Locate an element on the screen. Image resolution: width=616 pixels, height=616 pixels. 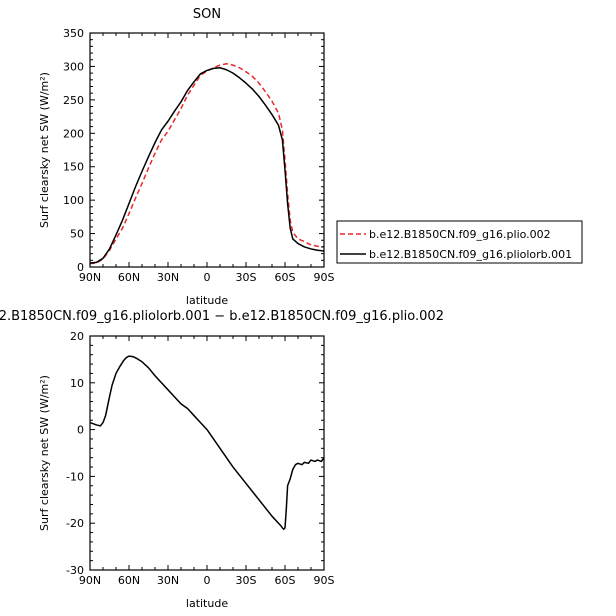
chart-top-xtick-label: 90S is located at coordinates (324, 277).